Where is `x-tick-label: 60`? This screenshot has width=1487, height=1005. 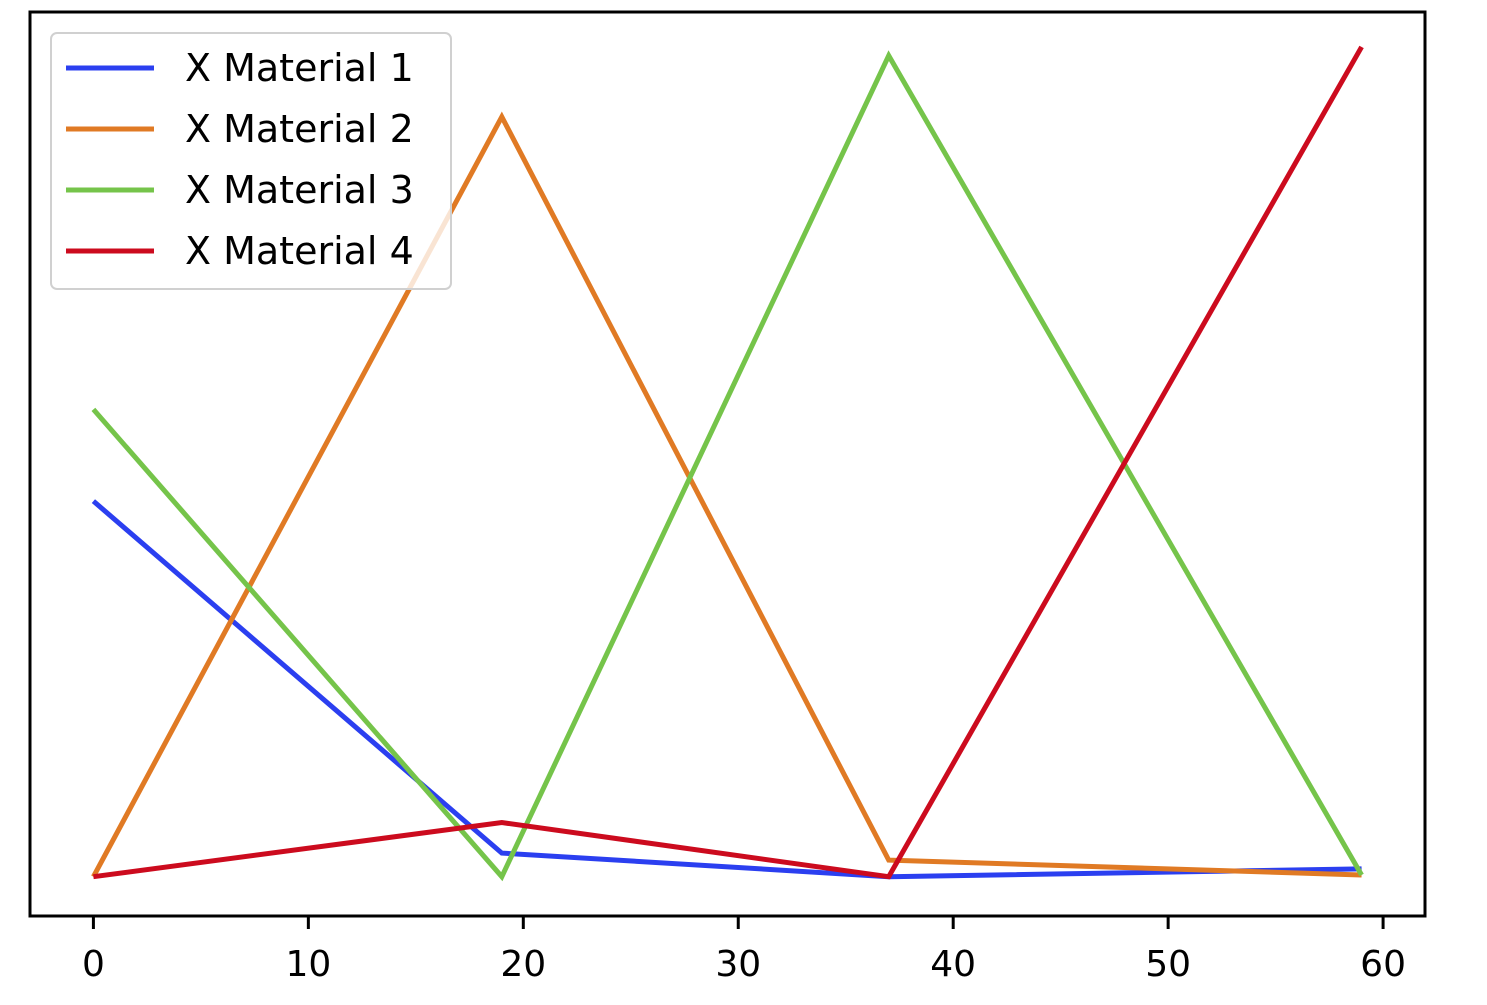
x-tick-label: 60 is located at coordinates (1383, 964).